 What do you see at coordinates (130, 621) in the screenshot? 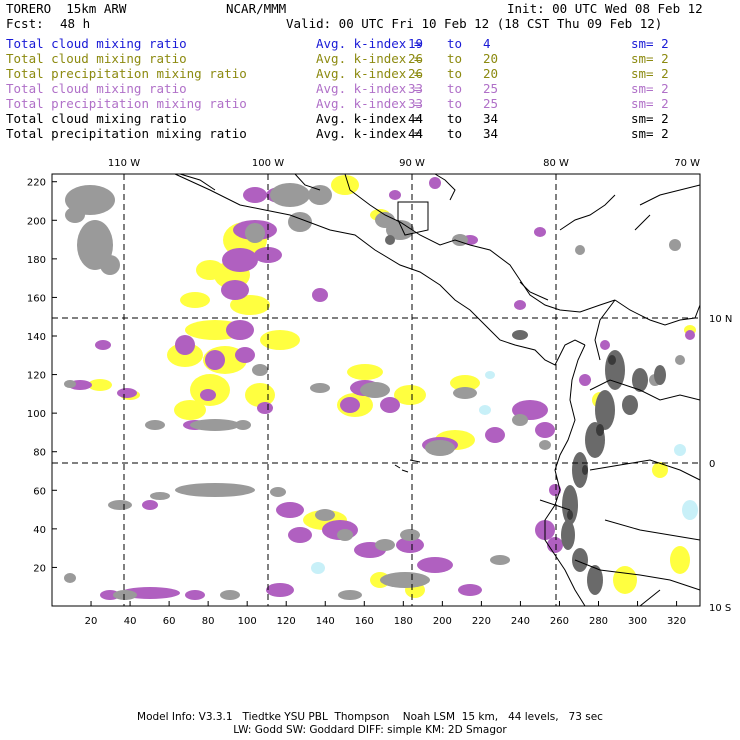
I see `x-tick-label: 40` at bounding box center [130, 621].